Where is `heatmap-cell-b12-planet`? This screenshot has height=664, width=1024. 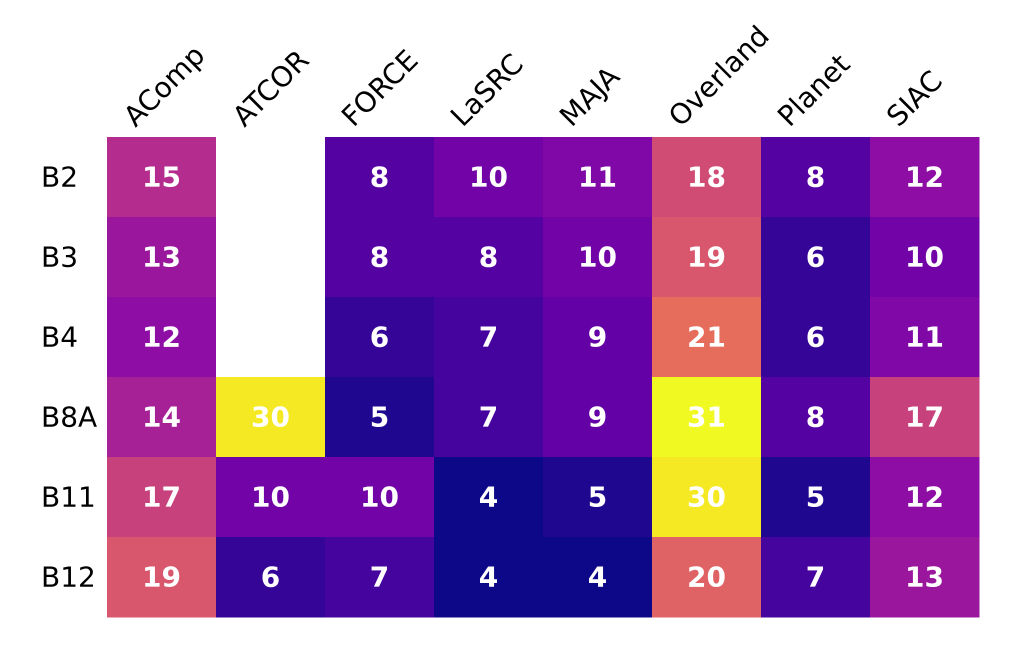
heatmap-cell-b12-planet is located at coordinates (816, 577).